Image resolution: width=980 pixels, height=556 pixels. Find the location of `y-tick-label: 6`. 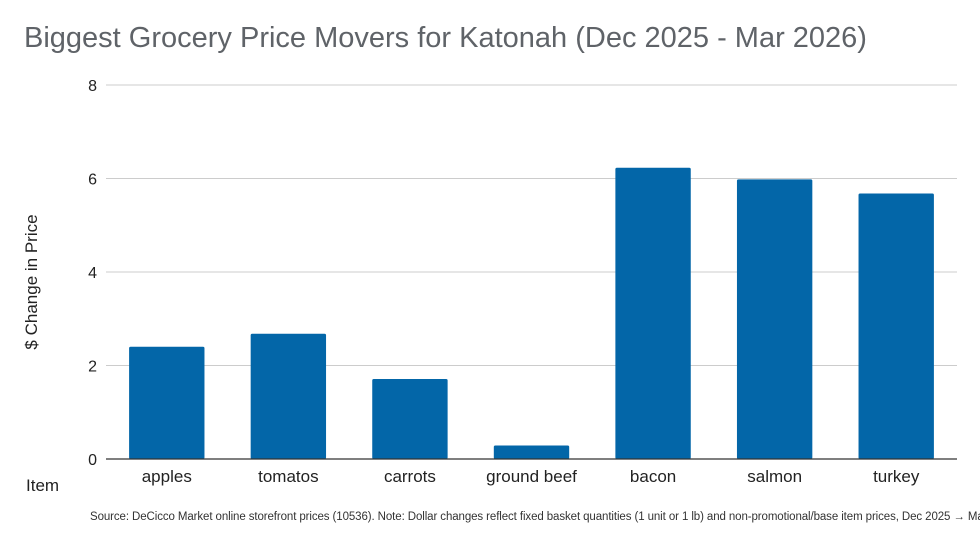

y-tick-label: 6 is located at coordinates (92, 180).